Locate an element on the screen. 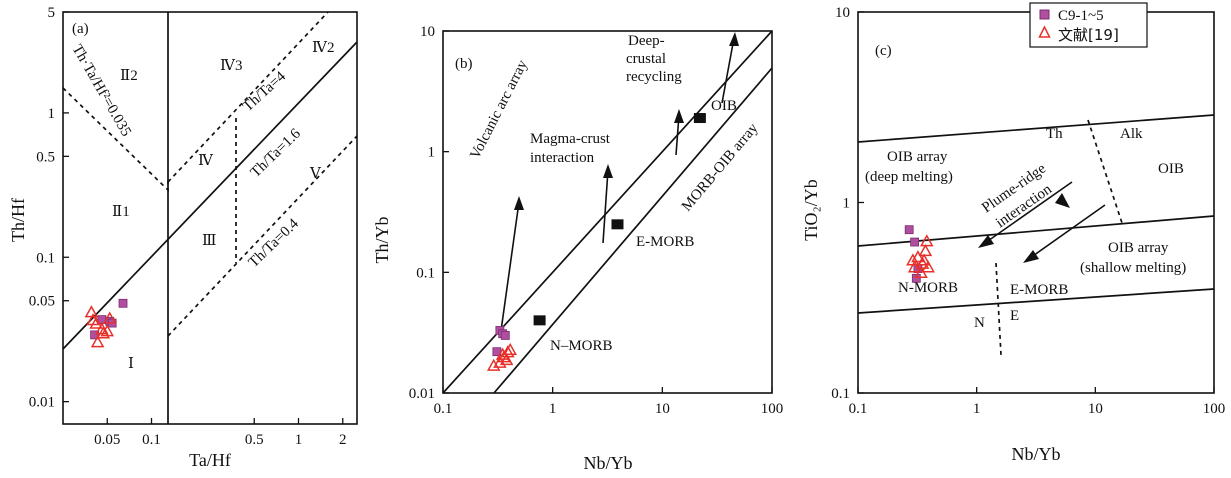 The width and height of the screenshot is (1231, 478). panel-b-arrow-volcanic-arc is located at coordinates (509, 270).